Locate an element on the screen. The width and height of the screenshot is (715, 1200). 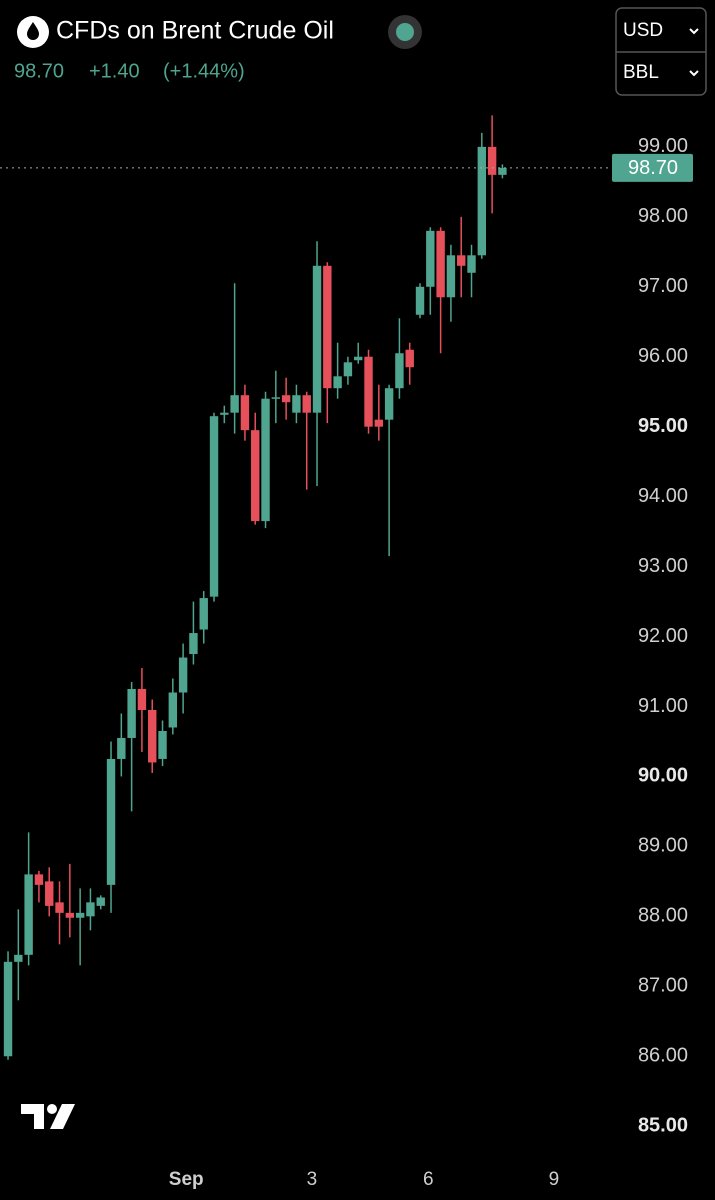
x-tick-label: 9 is located at coordinates (554, 1179).